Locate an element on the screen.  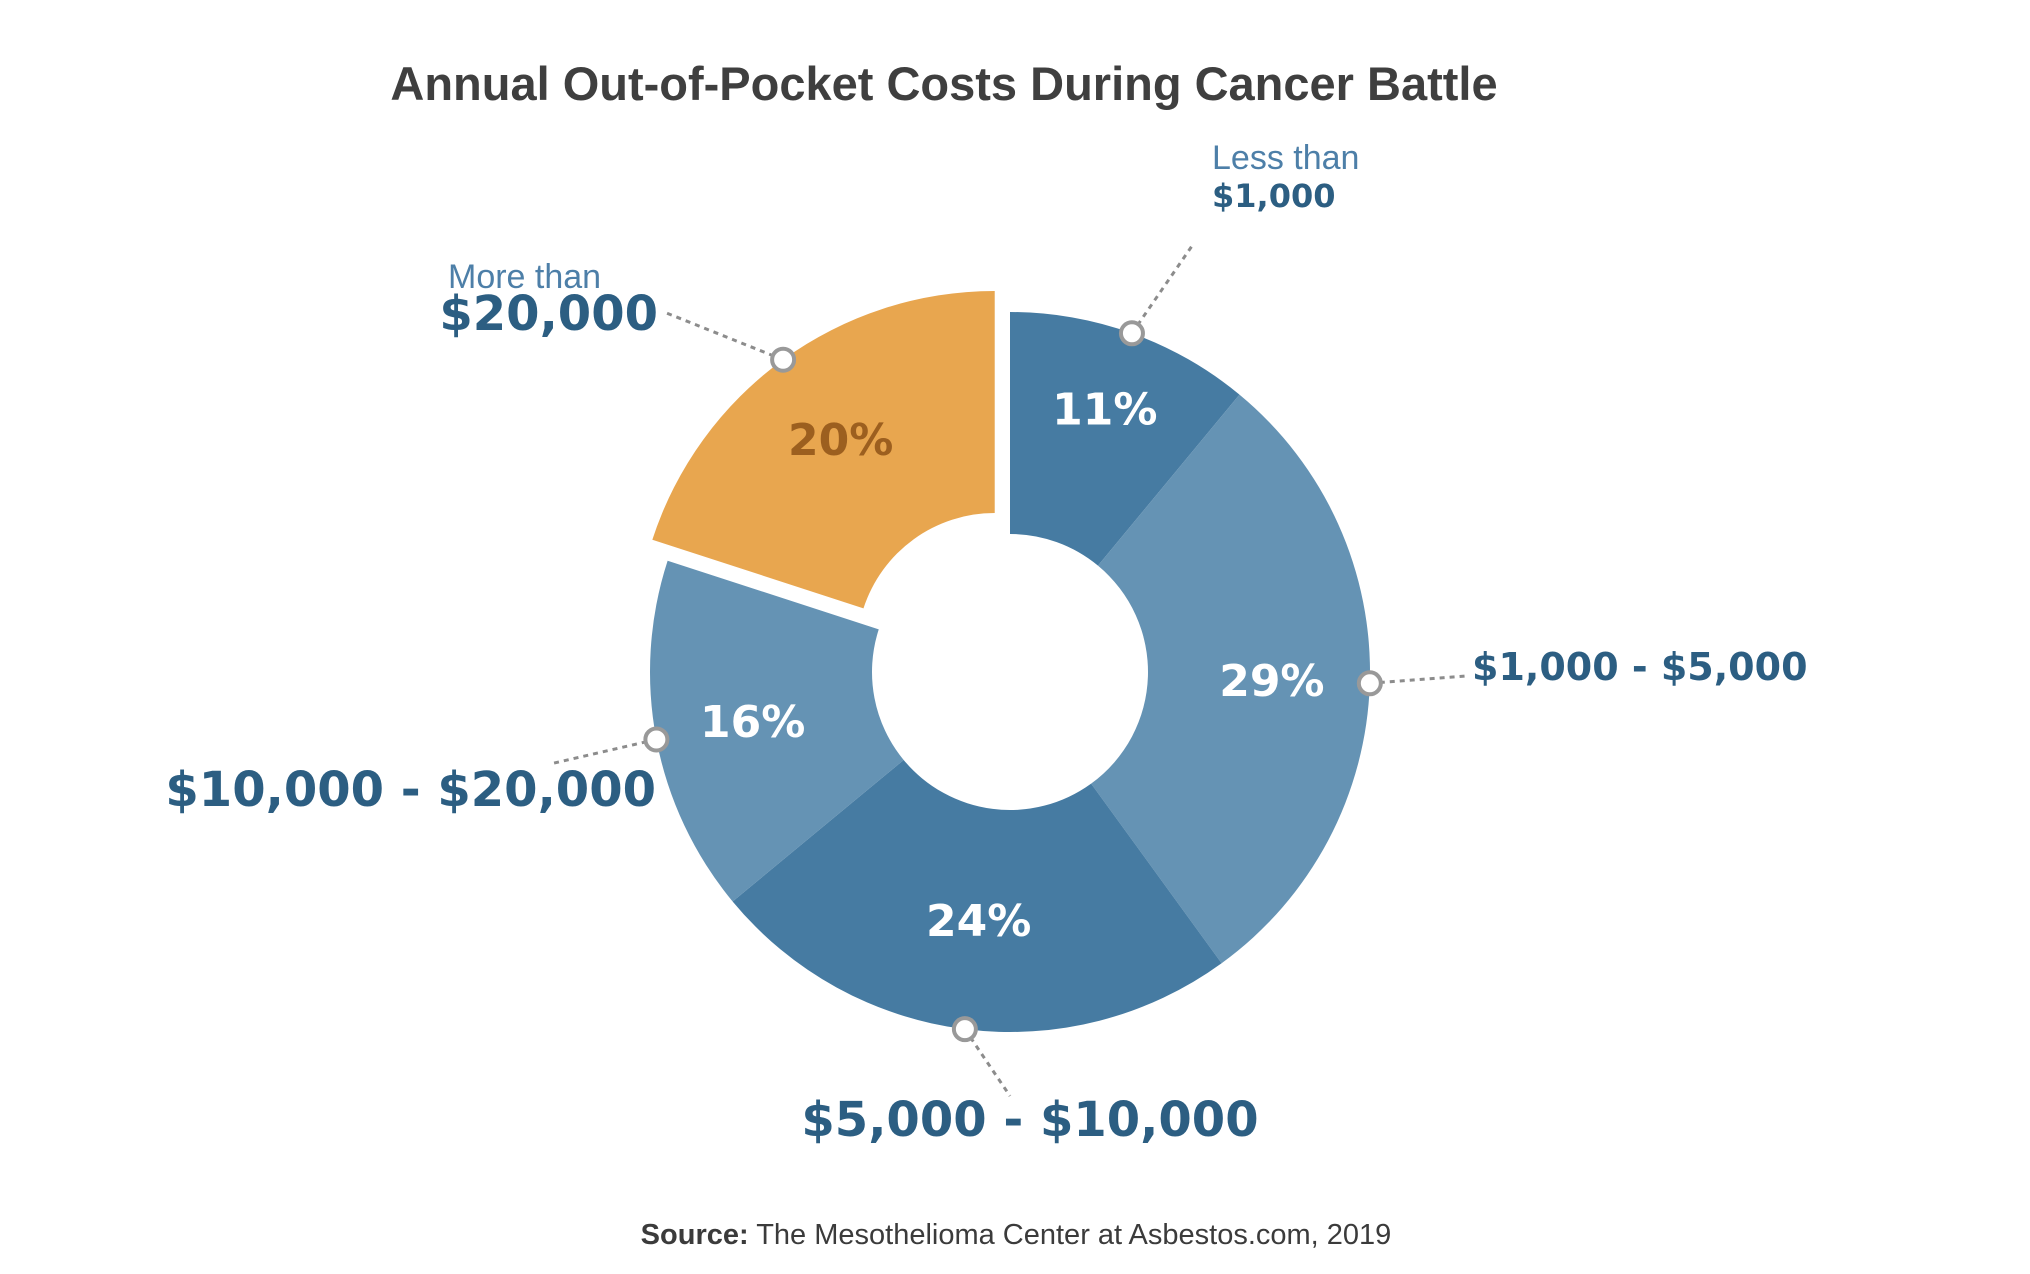
value-label-5000-10000: 24% is located at coordinates (978, 921).